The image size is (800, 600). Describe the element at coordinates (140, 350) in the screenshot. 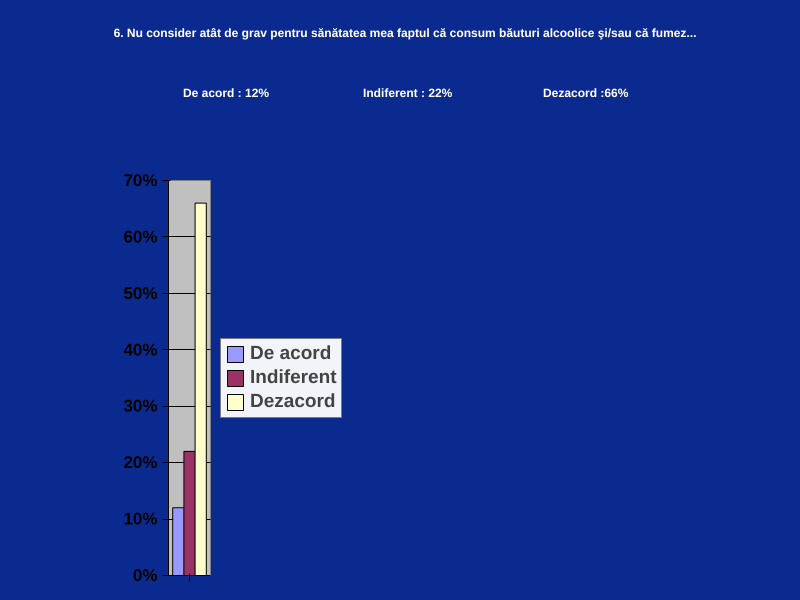

I see `y-tick-label: 40%` at that location.